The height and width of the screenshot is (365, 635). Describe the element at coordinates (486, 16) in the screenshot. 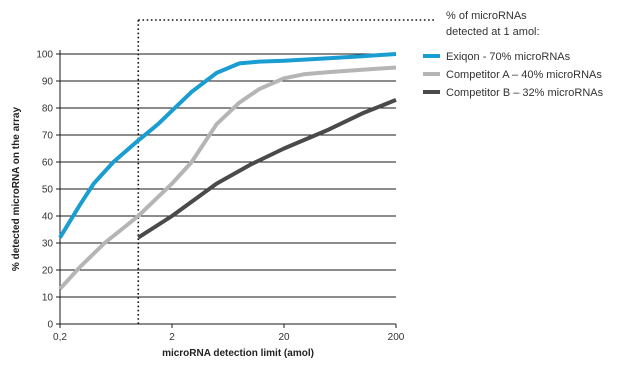

I see `annotation-text: % of microRNAs` at that location.